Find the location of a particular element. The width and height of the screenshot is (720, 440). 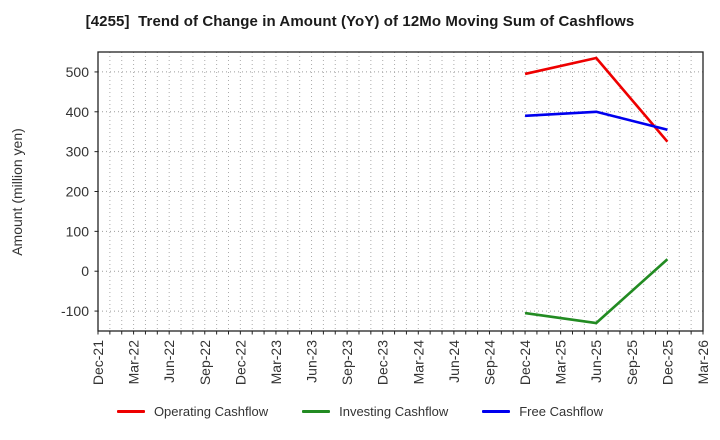

legend-item-operating-cashflow: Operating Cashflow is located at coordinates (192, 411).